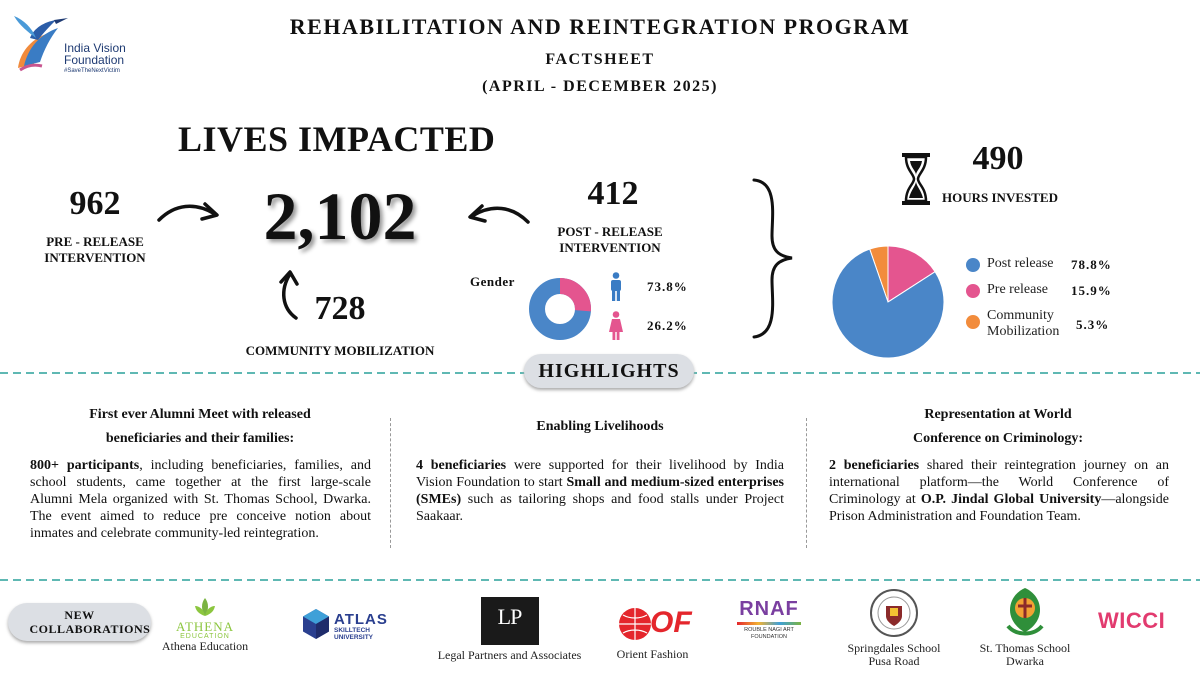 Image resolution: width=1200 pixels, height=675 pixels. What do you see at coordinates (667, 325) in the screenshot?
I see `female-percentage: 26.2%` at bounding box center [667, 325].